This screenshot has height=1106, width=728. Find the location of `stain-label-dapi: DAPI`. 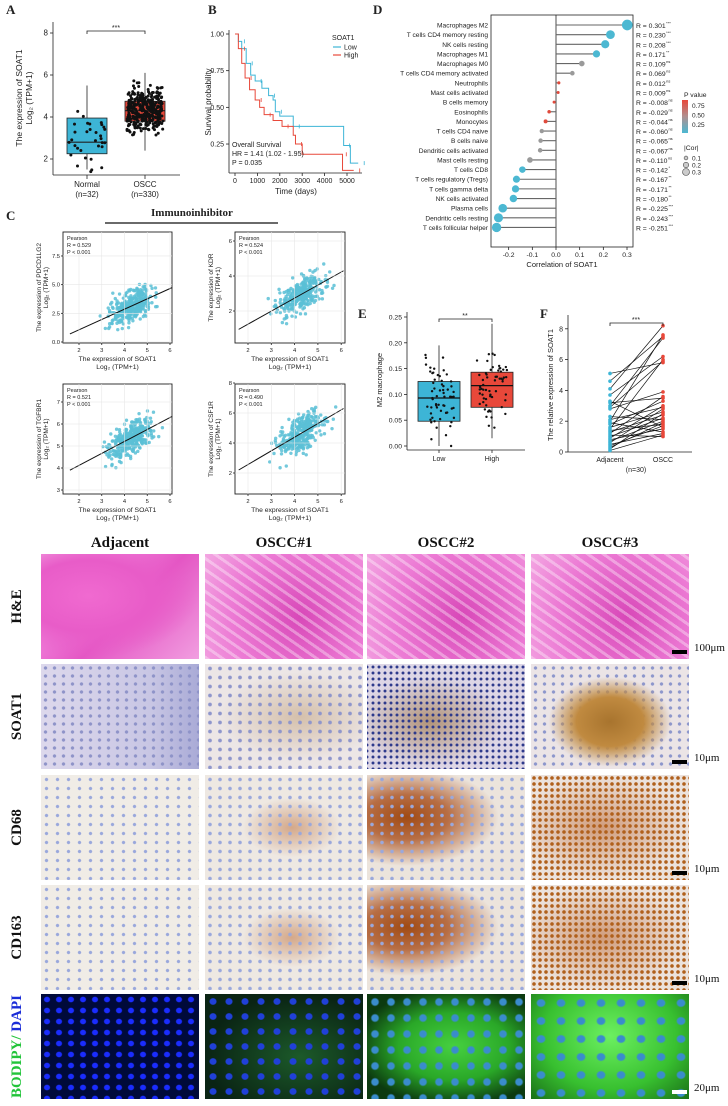

stain-label-dapi: DAPI is located at coordinates (17, 1015).